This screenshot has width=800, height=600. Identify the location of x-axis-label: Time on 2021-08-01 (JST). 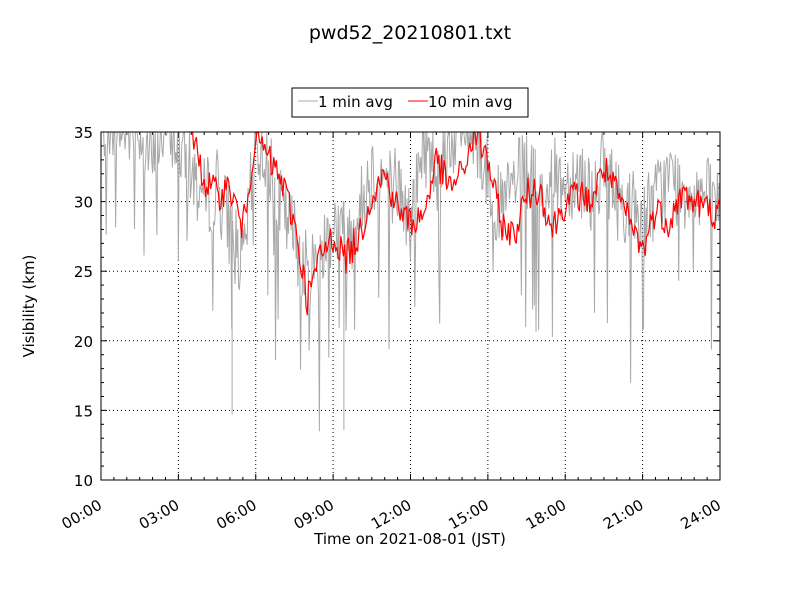
(409, 539).